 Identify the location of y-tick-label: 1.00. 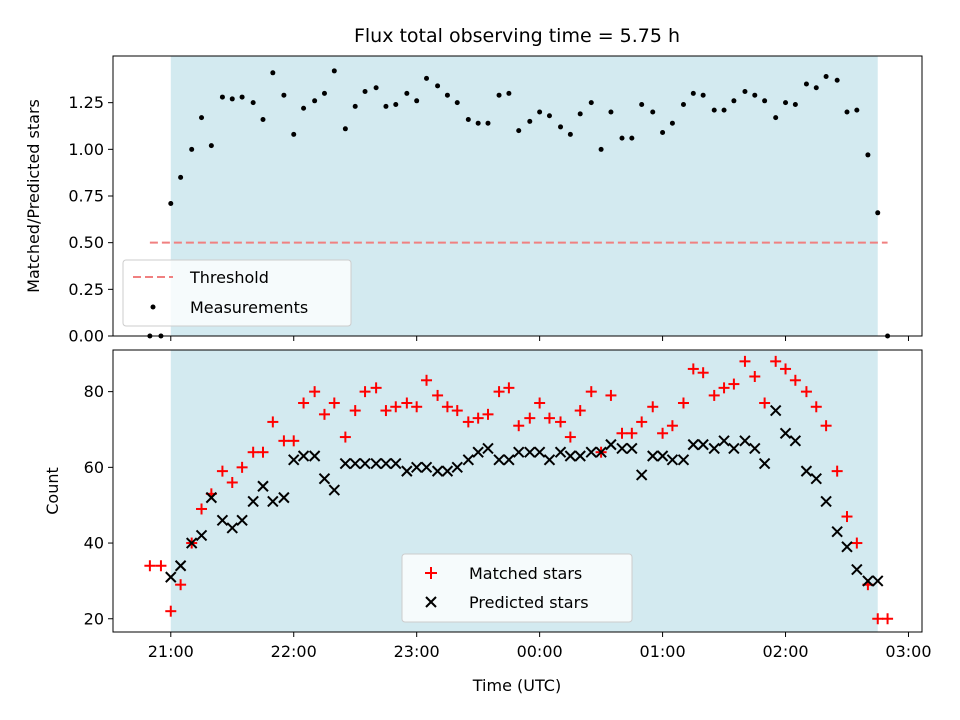
(86, 149).